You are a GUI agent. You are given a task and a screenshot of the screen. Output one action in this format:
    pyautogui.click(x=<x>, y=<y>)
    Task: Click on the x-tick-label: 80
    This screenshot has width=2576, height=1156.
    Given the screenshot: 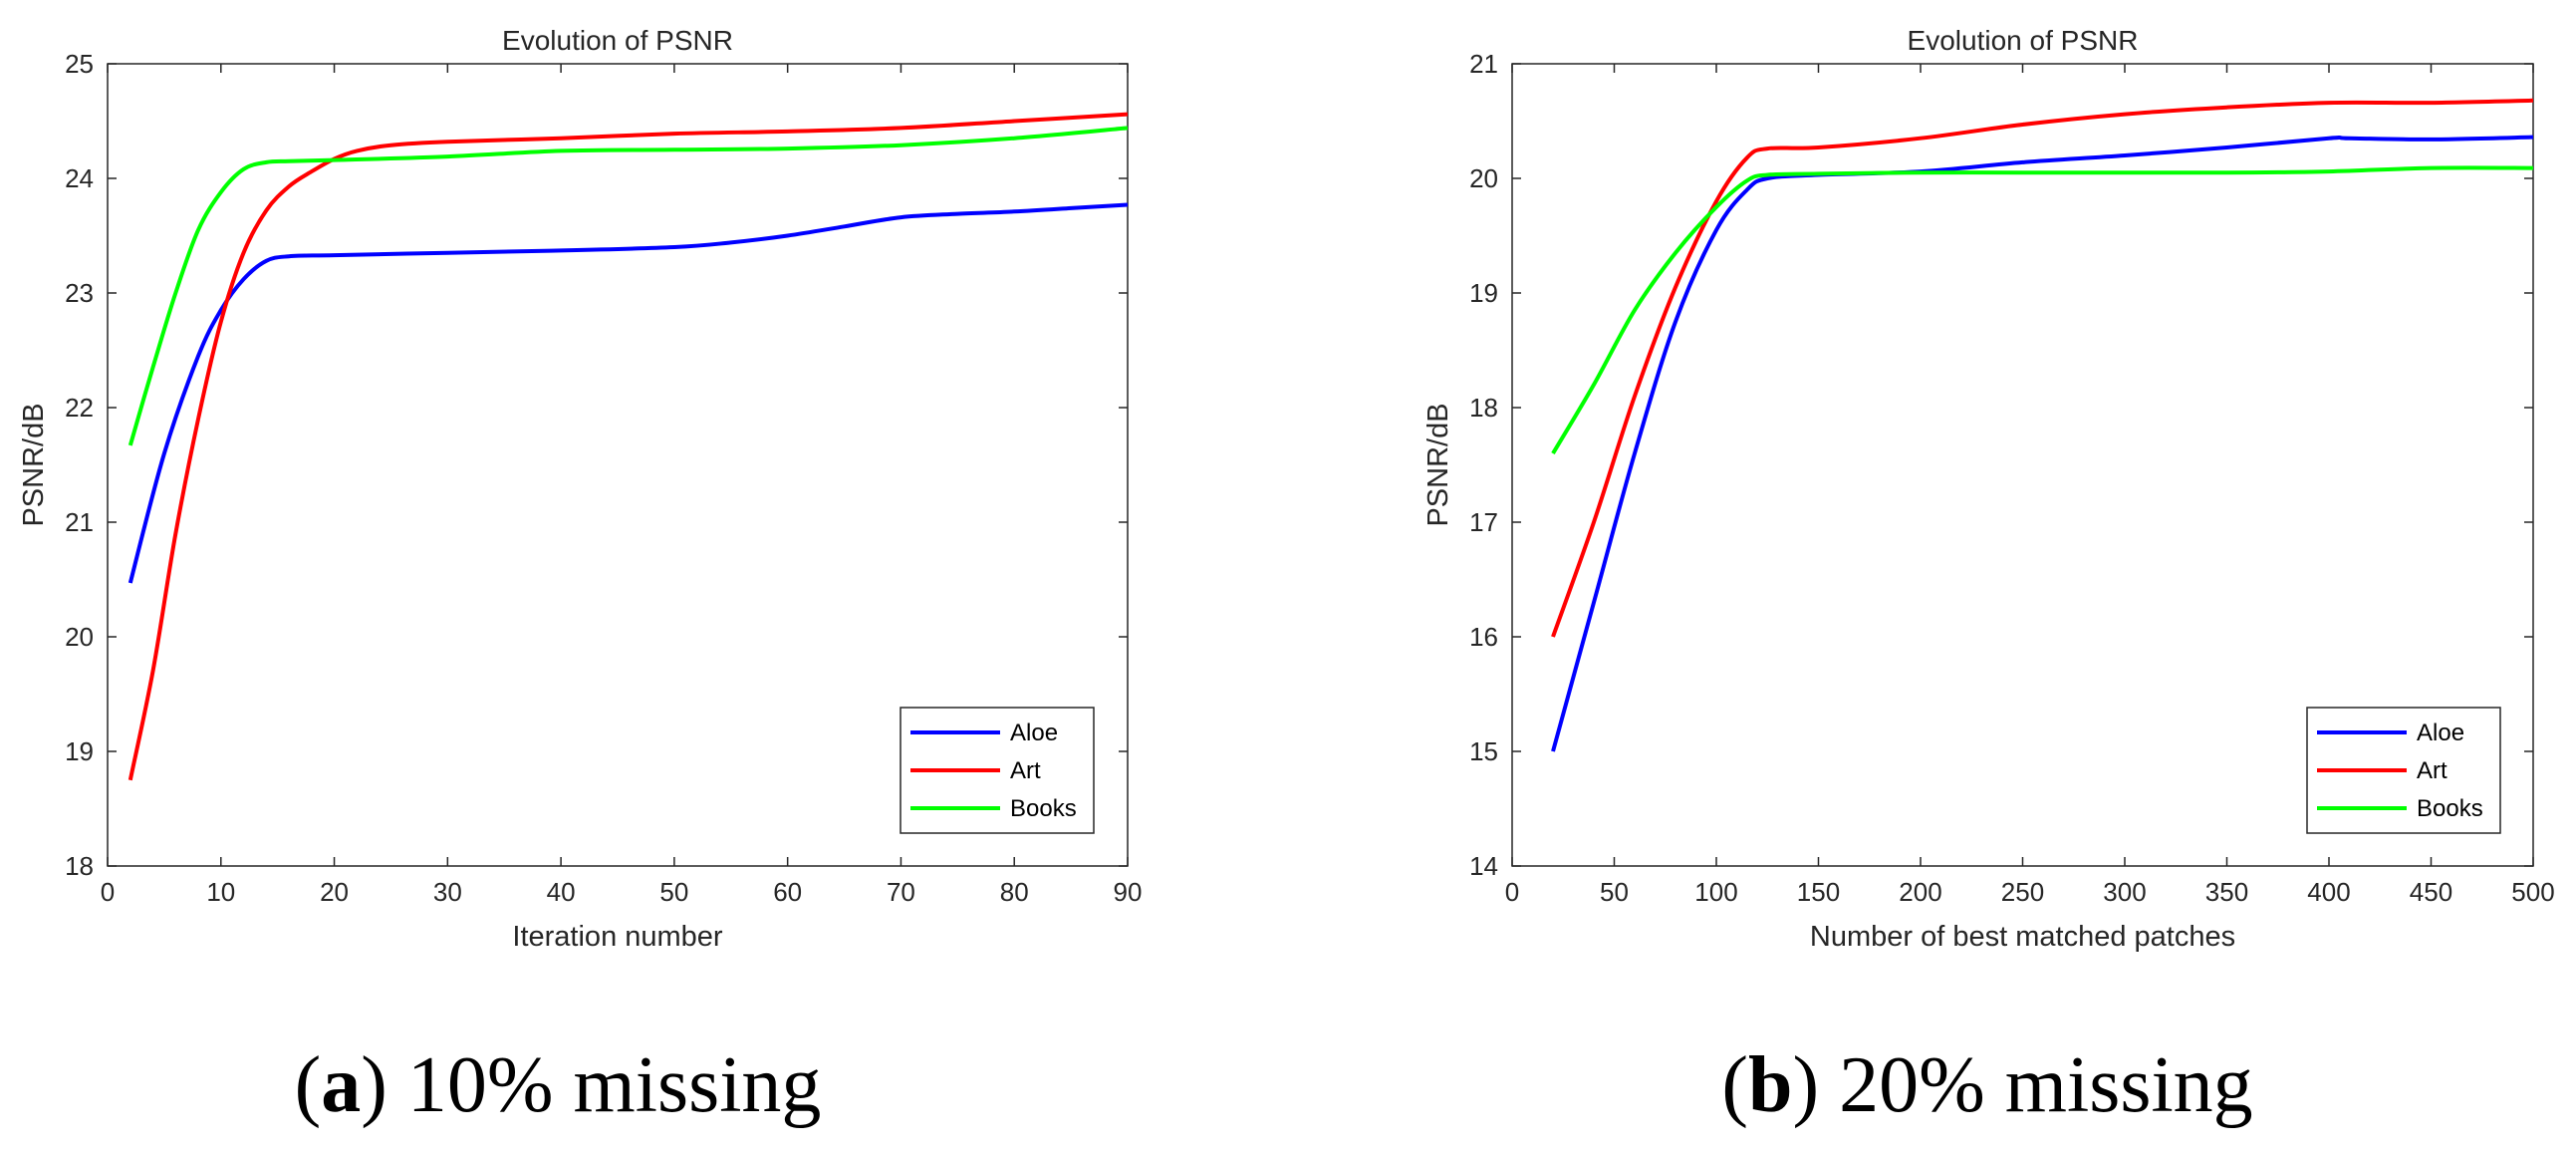 What is the action you would take?
    pyautogui.click(x=1014, y=892)
    